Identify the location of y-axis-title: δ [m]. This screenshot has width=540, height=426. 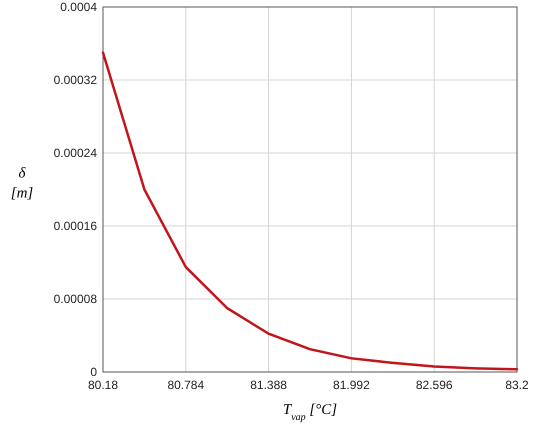
(22, 184).